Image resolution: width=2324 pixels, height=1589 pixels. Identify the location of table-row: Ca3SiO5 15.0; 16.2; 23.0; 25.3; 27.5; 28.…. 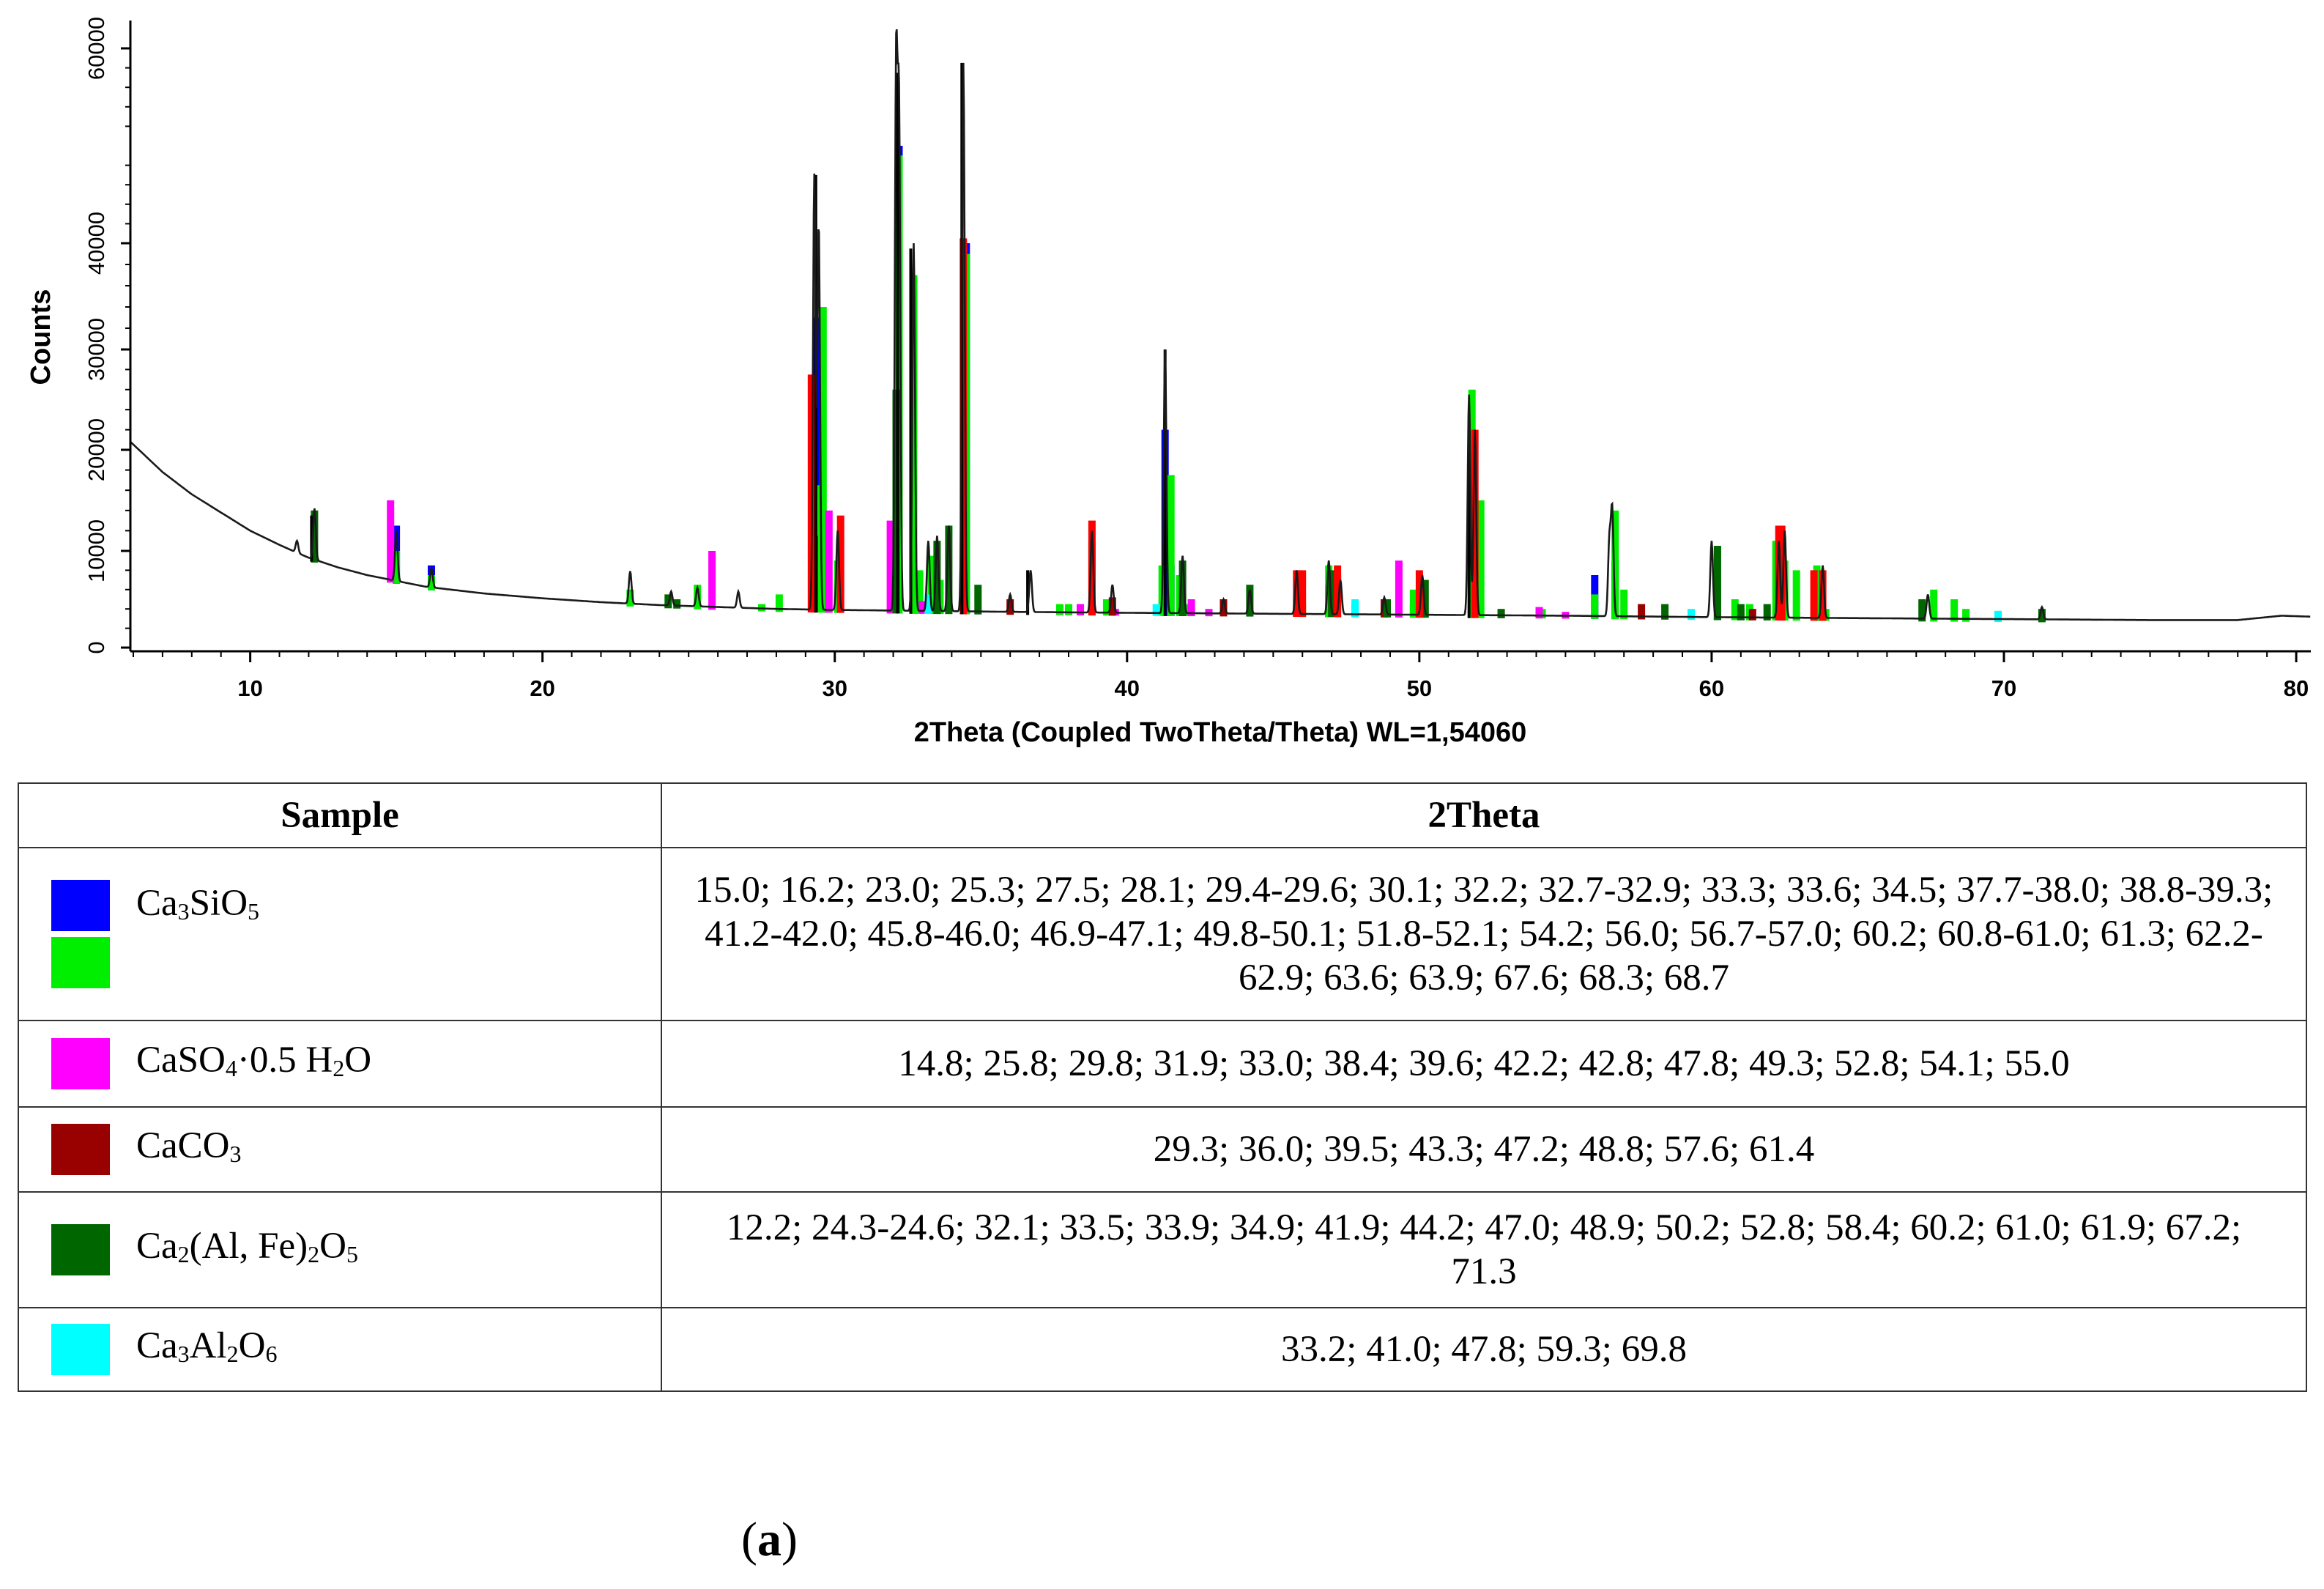
(1162, 934).